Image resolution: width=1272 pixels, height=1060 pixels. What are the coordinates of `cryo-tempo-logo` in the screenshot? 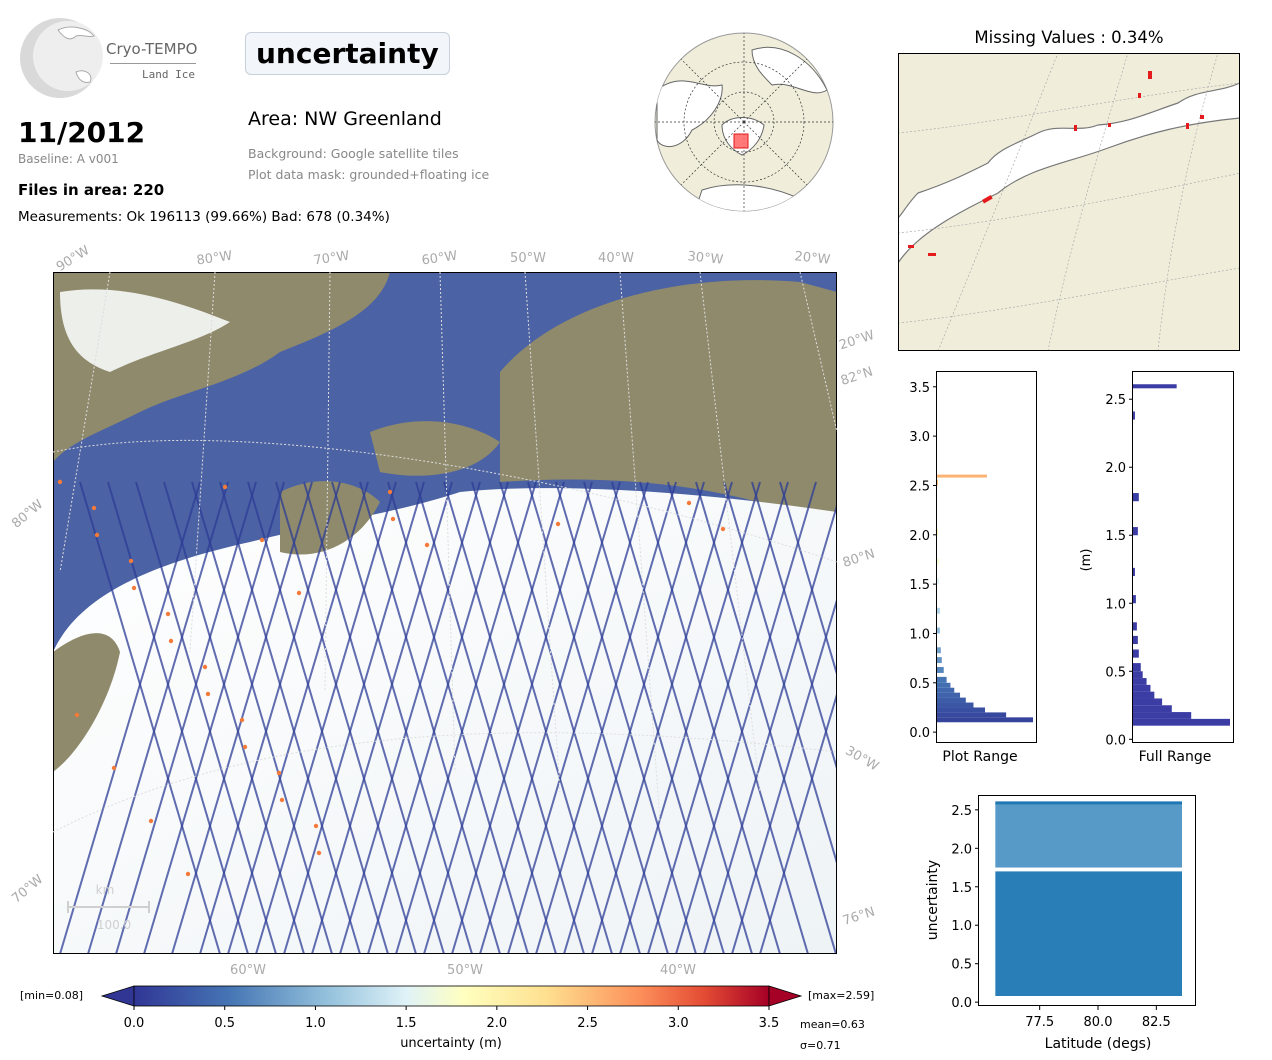 It's located at (61, 58).